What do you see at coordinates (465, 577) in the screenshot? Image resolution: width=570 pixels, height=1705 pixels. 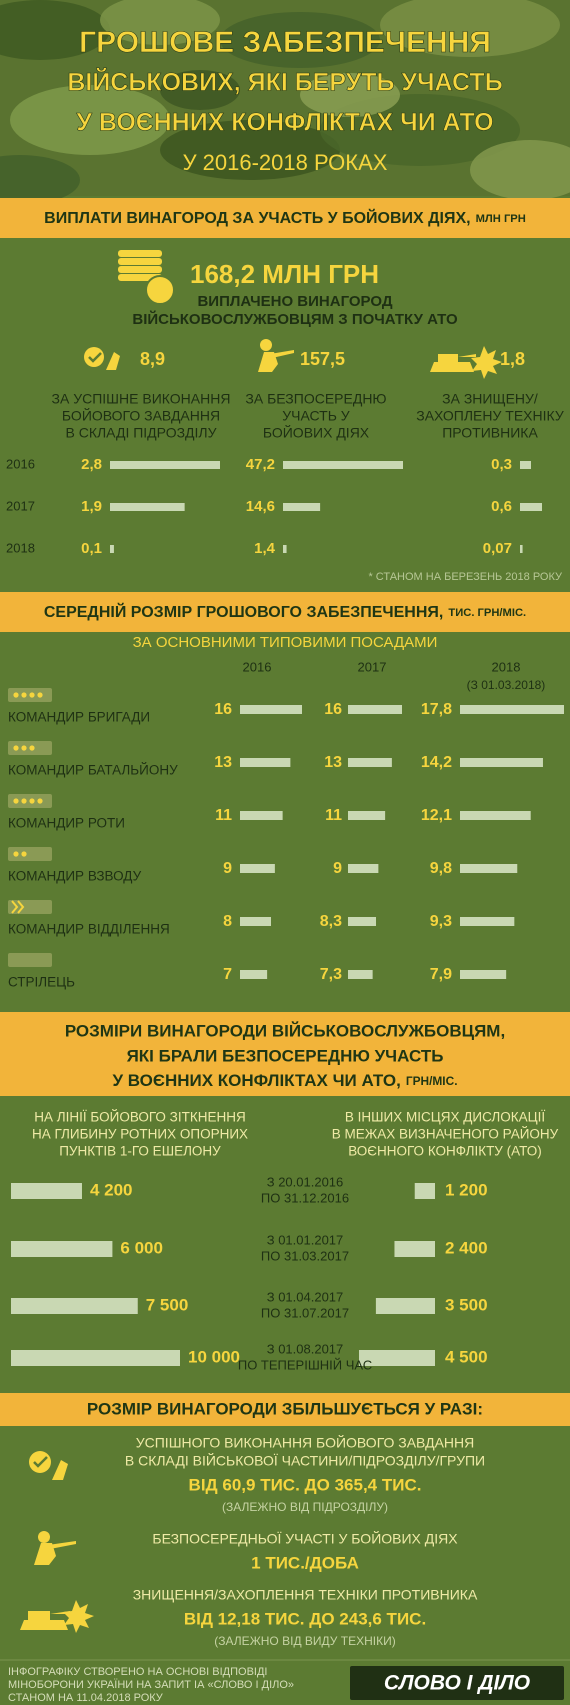 I see `footnote: * СТАНОМ НА БЕРЕЗЕНЬ 2018 РОКУ` at bounding box center [465, 577].